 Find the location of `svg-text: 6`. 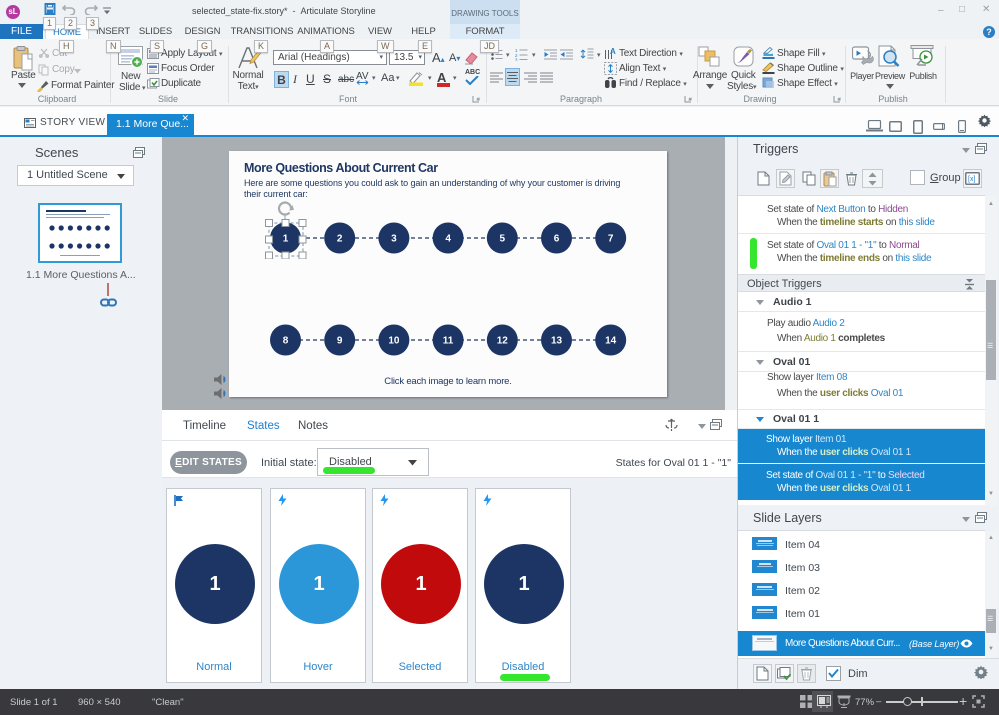

svg-text: 6 is located at coordinates (557, 239).